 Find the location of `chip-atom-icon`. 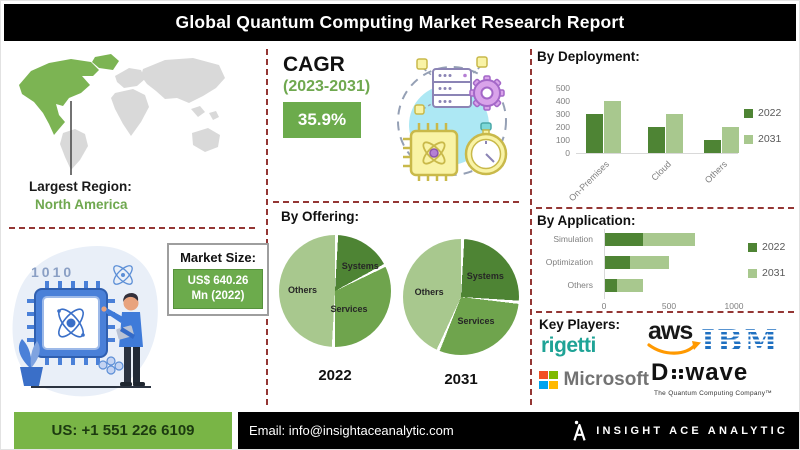

chip-atom-icon is located at coordinates (71, 323).